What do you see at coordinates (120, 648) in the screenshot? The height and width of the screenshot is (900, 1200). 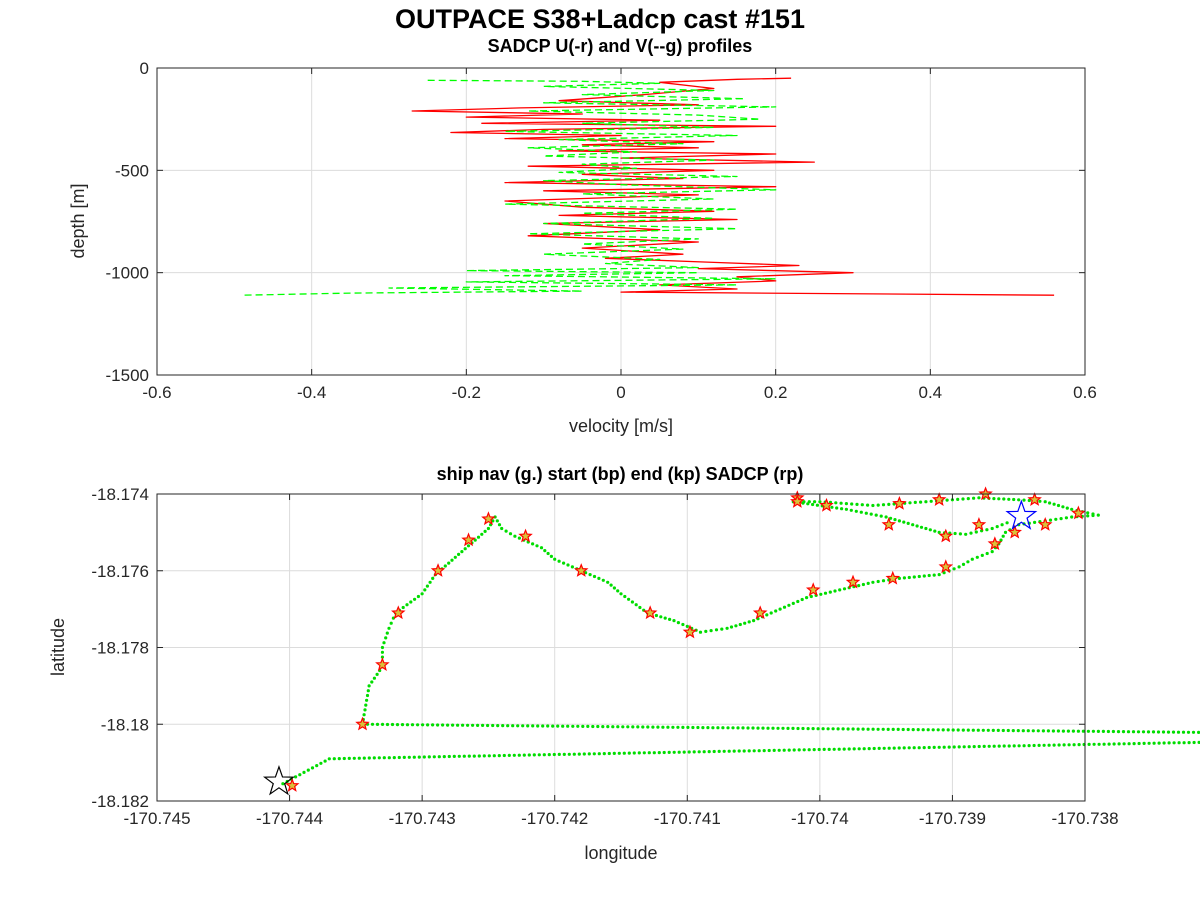 I see `nav-y-tick-label: -18.178` at bounding box center [120, 648].